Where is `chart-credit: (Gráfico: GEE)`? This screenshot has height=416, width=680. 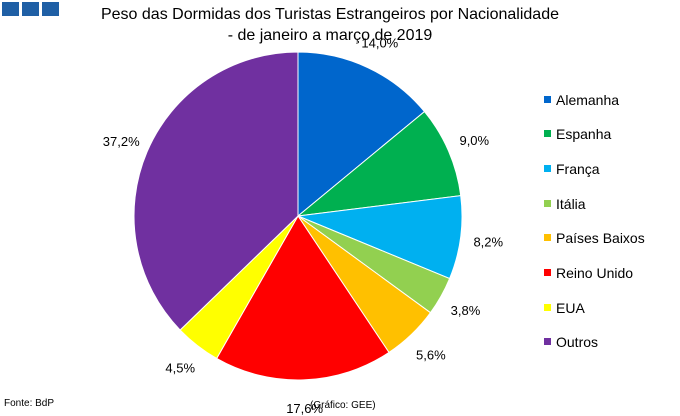 chart-credit: (Gráfico: GEE) is located at coordinates (343, 405).